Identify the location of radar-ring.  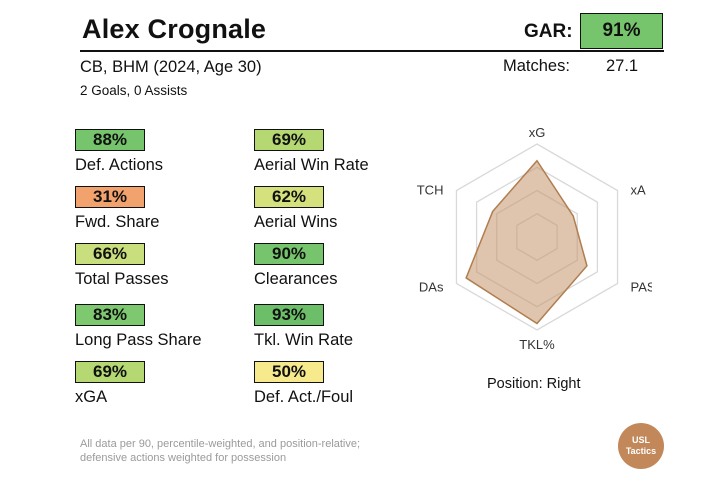
(537, 237).